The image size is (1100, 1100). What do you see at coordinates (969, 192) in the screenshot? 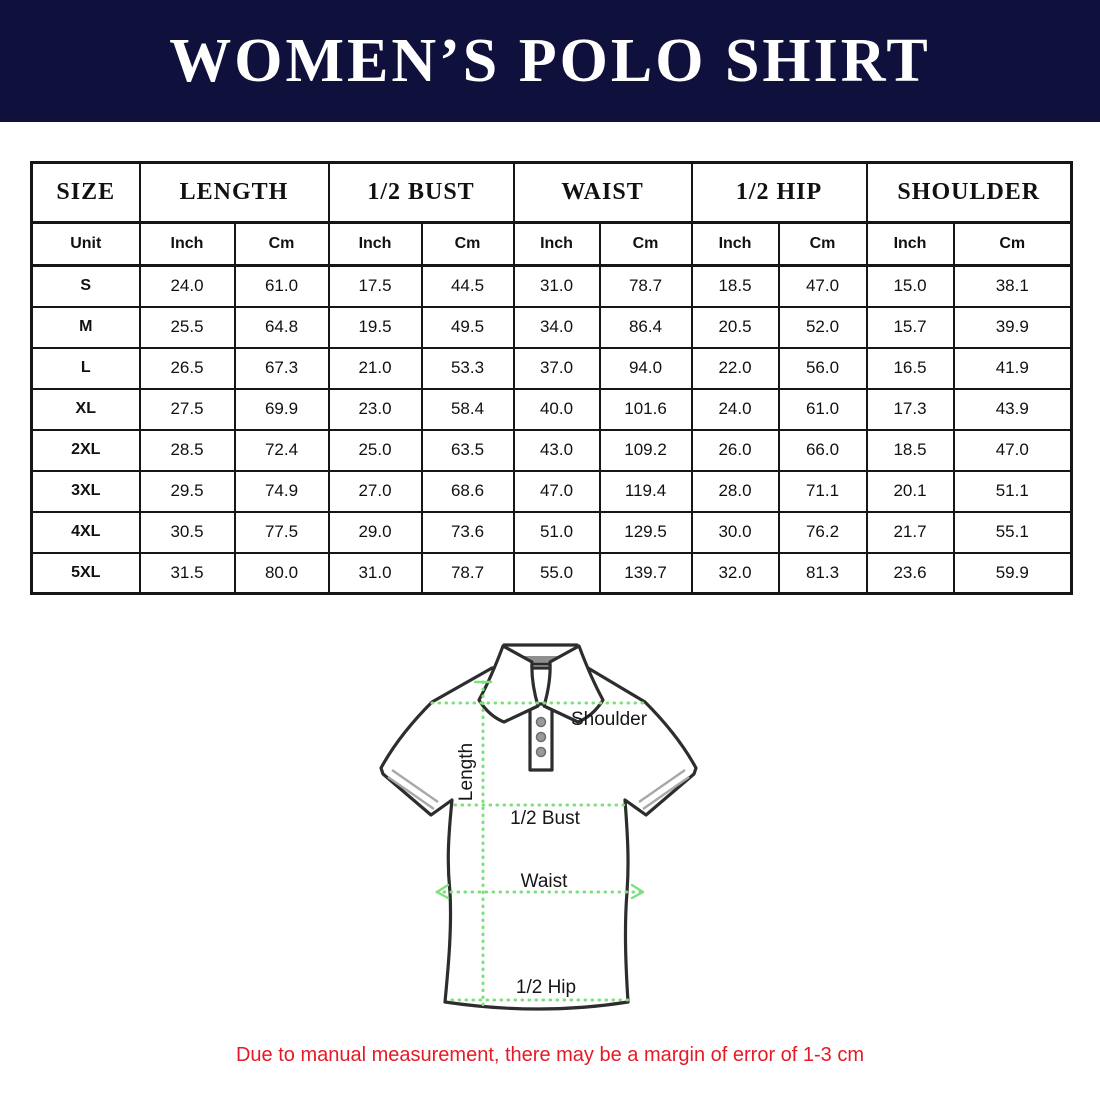
I see `col-header-shoulder: SHOULDER` at bounding box center [969, 192].